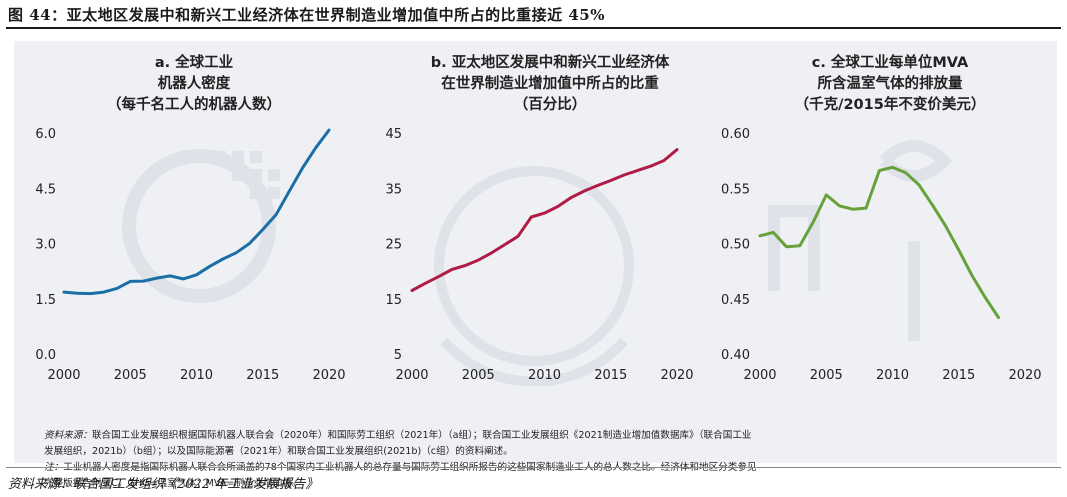 The image size is (1067, 497). I want to click on chart-c-y-tick-label: 0.40, so click(735, 355).